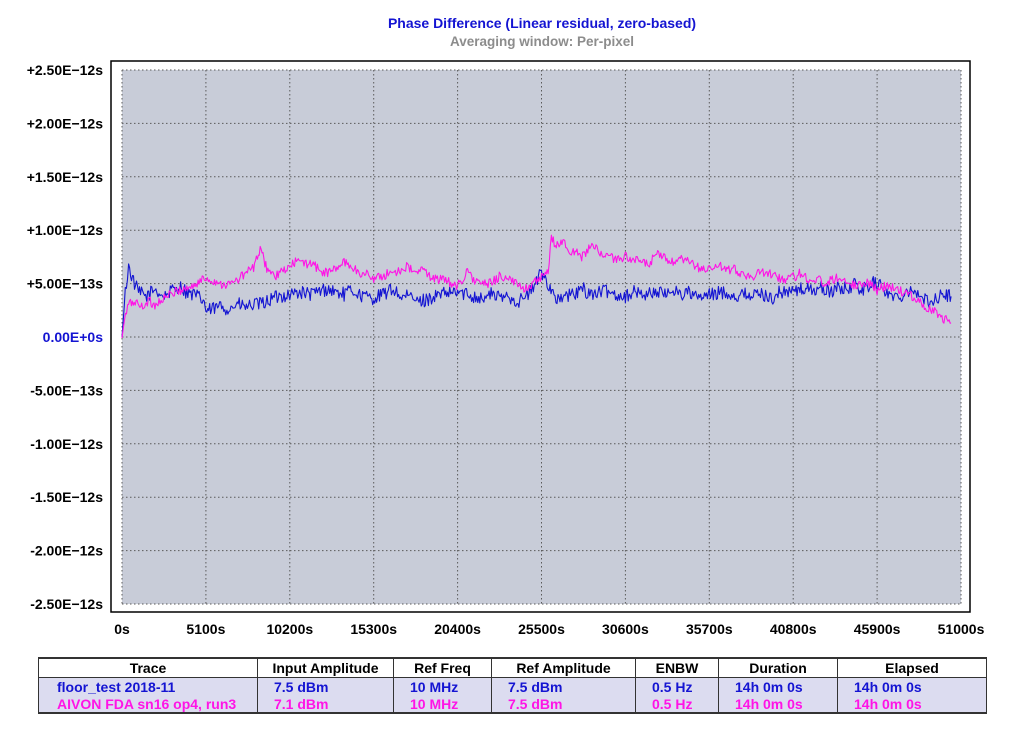 This screenshot has width=1024, height=754. I want to click on y-tick-label: +2.50E−12s, so click(65, 70).